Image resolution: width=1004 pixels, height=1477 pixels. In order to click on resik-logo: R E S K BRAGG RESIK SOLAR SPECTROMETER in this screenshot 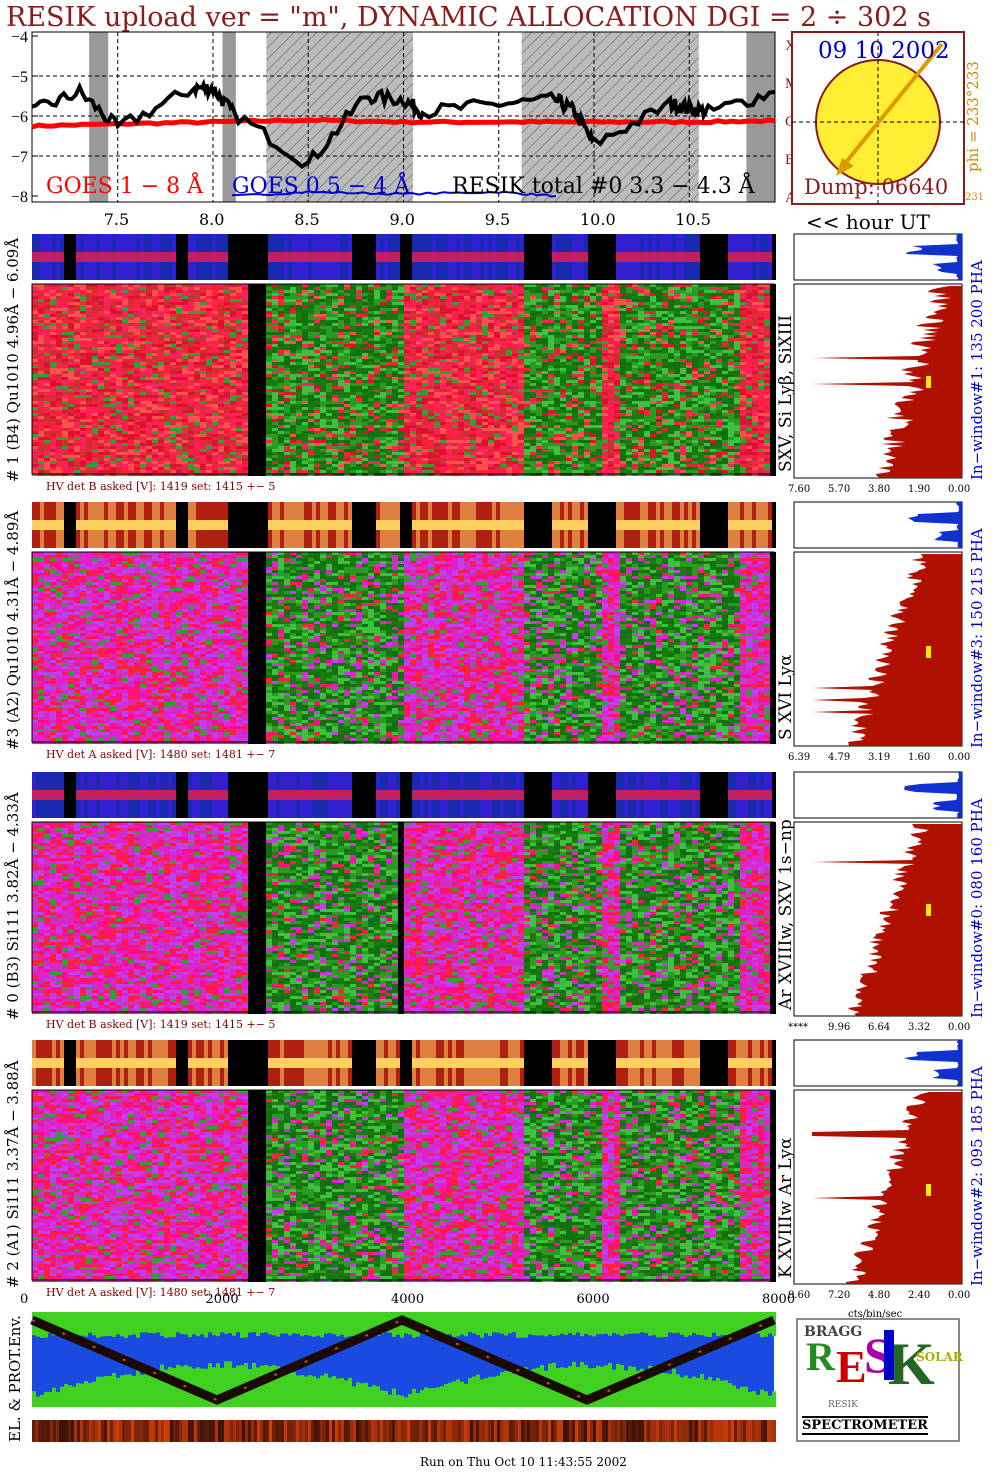, I will do `click(879, 1380)`.